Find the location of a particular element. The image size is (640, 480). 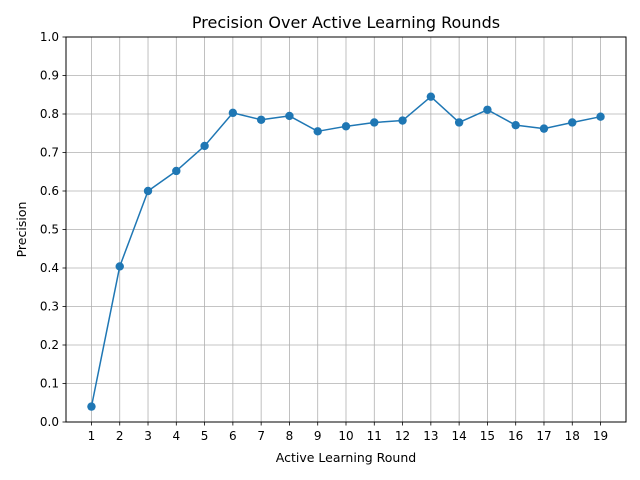

y-tick-label: 0.7 is located at coordinates (49, 153).